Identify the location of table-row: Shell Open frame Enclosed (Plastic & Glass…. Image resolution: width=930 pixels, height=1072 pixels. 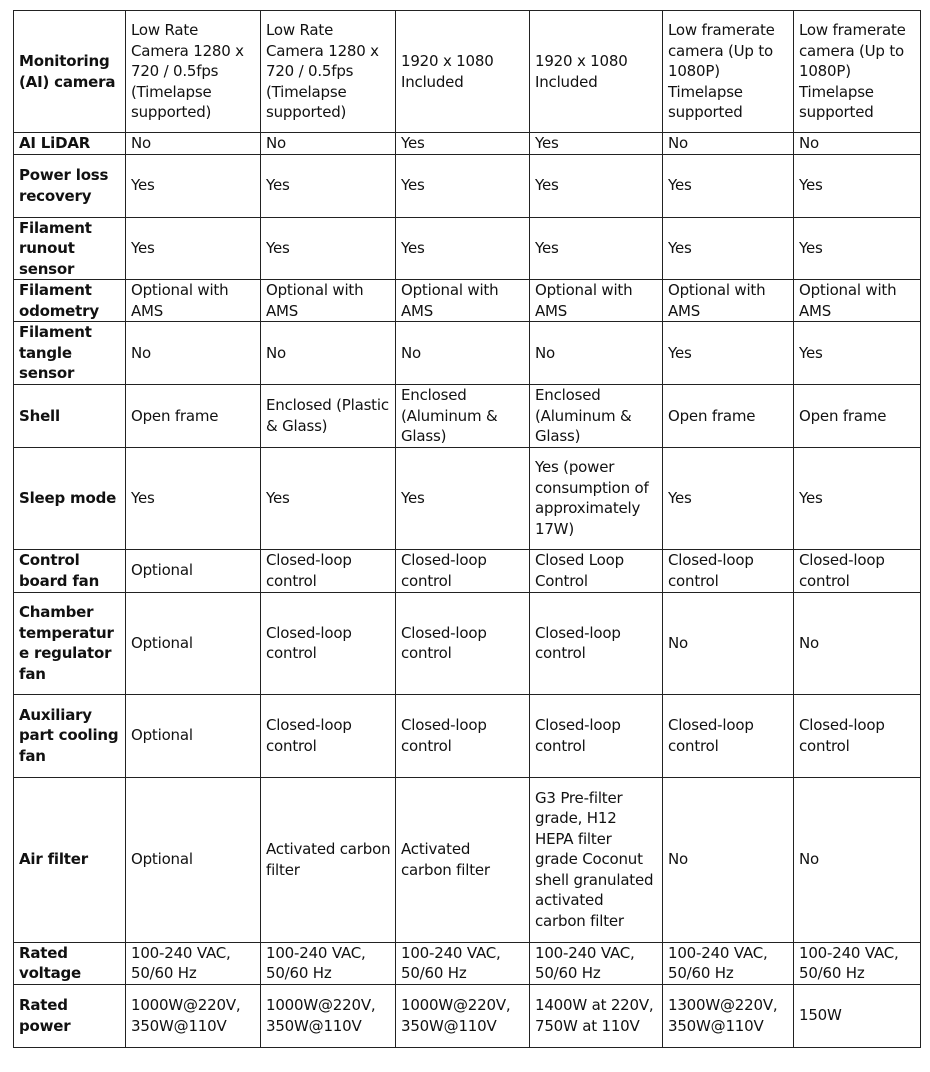
(467, 416).